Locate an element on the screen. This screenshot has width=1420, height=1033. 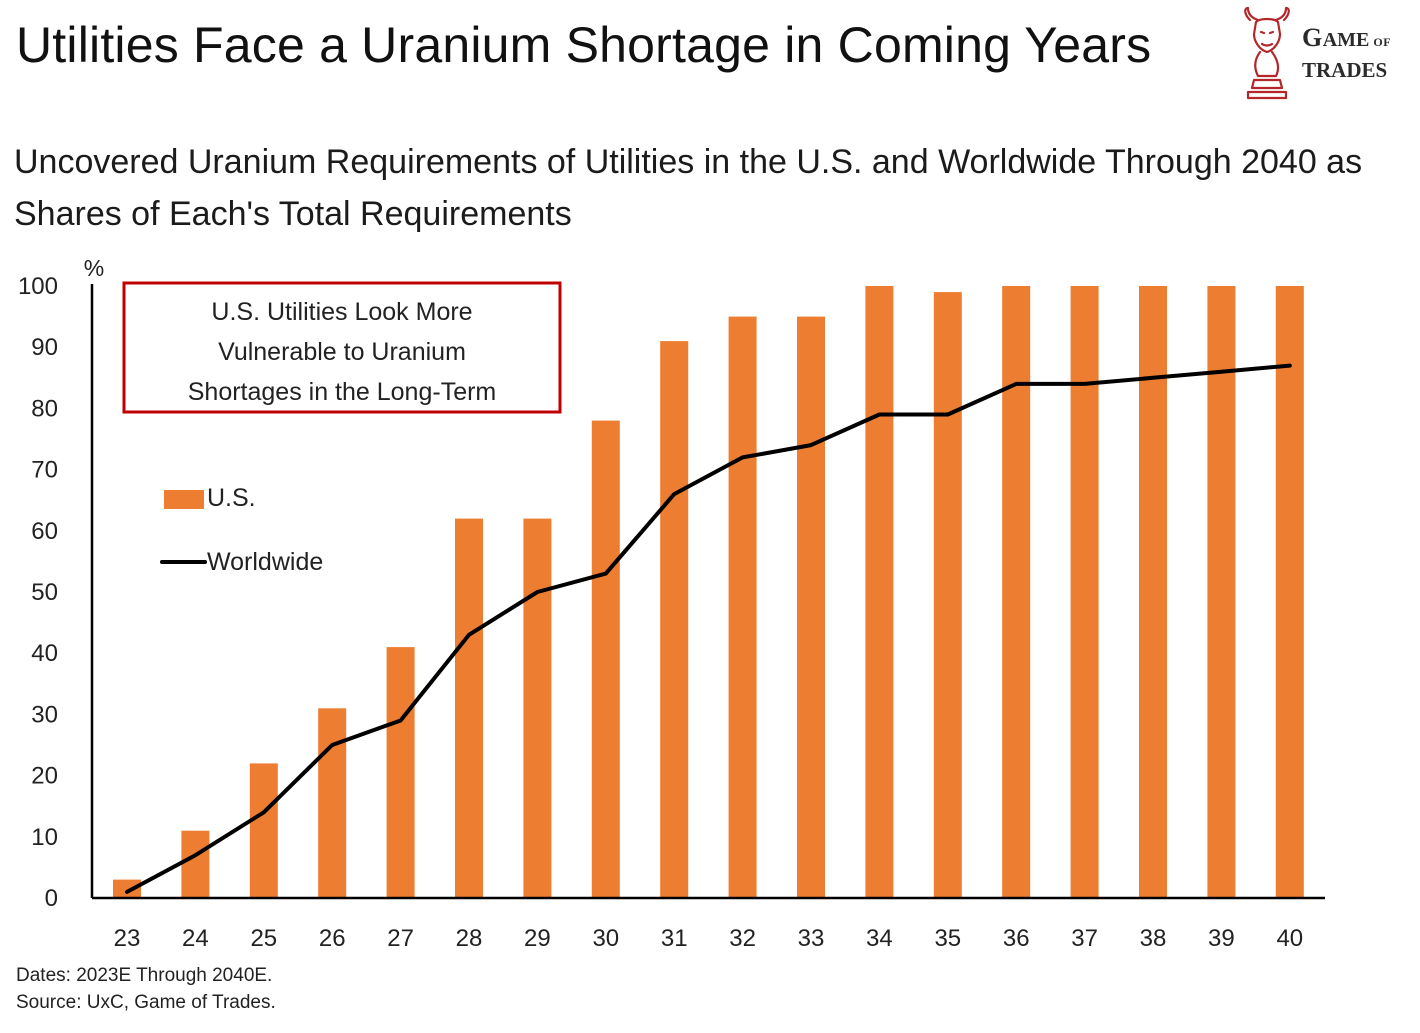
x-tick-label-36: 36 is located at coordinates (1016, 938).